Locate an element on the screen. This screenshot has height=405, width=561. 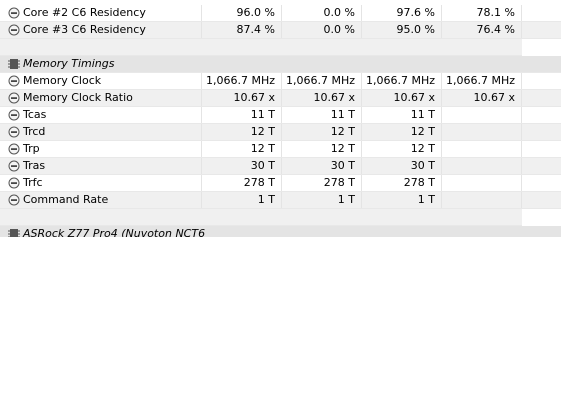
group-header: Memory Timings is located at coordinates (280, 64).